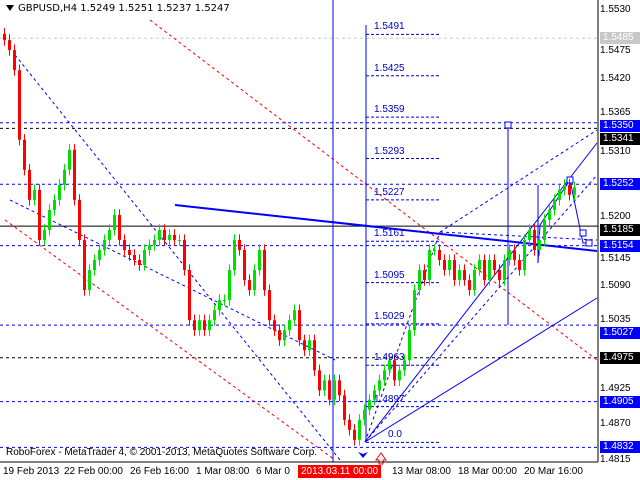  What do you see at coordinates (31, 471) in the screenshot?
I see `time-label: 19 Feb 2013` at bounding box center [31, 471].